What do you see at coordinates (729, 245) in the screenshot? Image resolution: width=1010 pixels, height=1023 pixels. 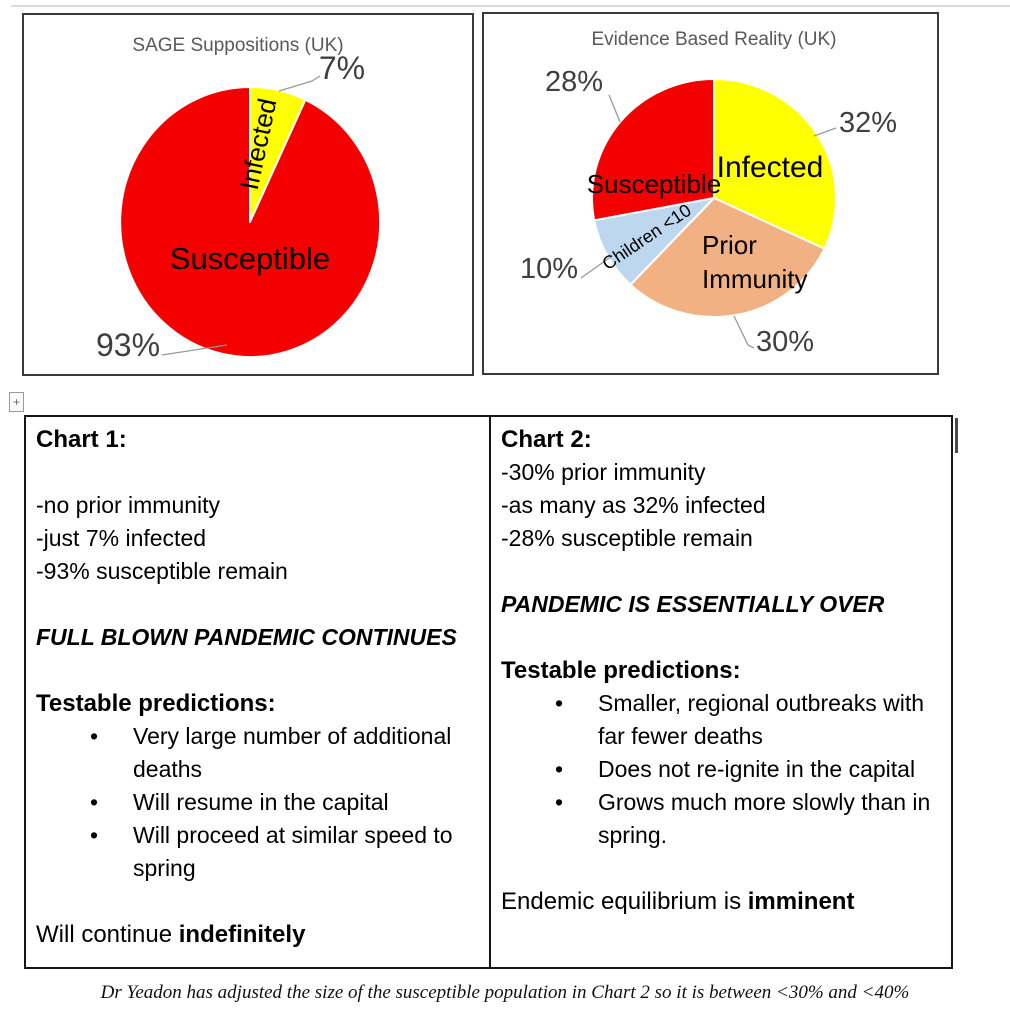 I see `slice-label-prior-immunity: Prior` at bounding box center [729, 245].